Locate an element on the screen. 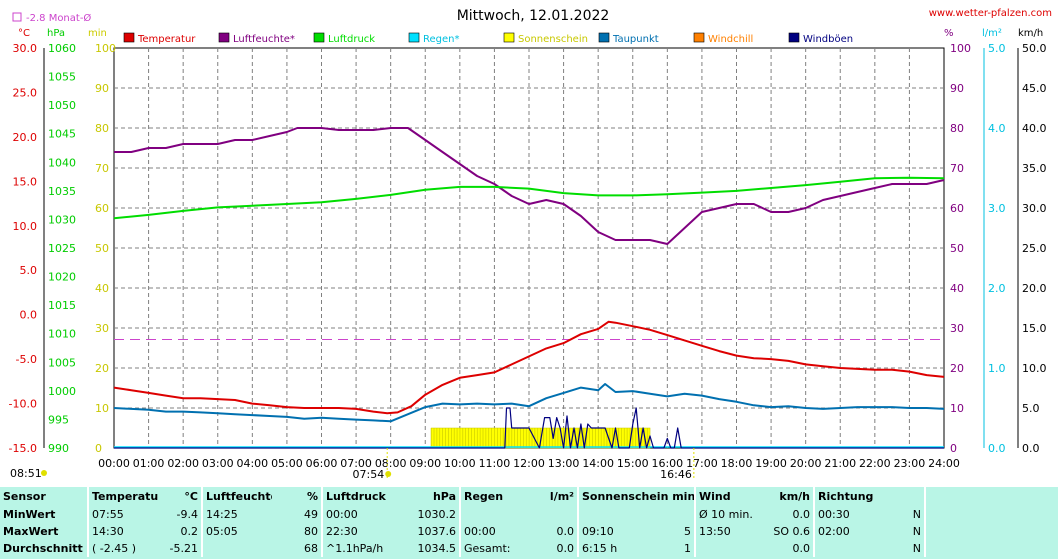  legend-label: Temperatur is located at coordinates (166, 39).